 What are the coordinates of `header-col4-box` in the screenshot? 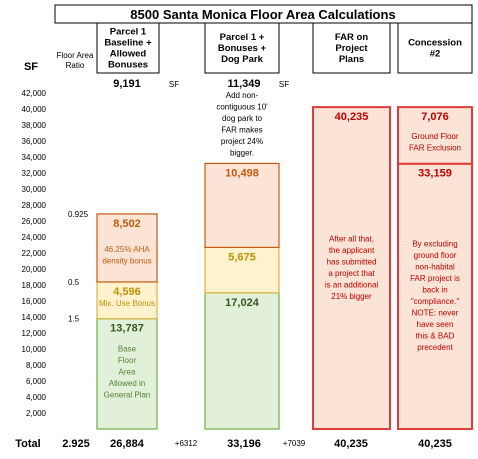 It's located at (435, 48).